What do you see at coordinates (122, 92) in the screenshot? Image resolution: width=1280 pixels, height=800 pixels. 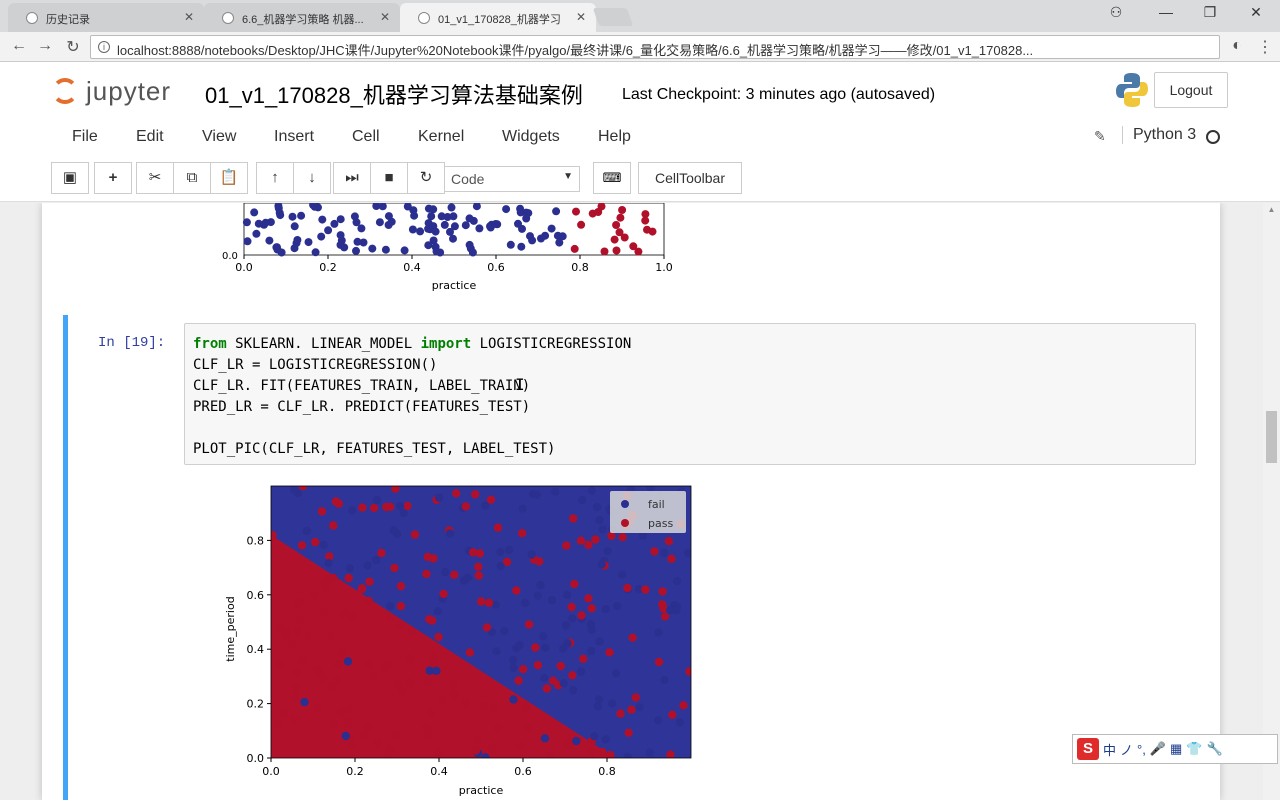 I see `jupyter-logo: jupyter` at bounding box center [122, 92].